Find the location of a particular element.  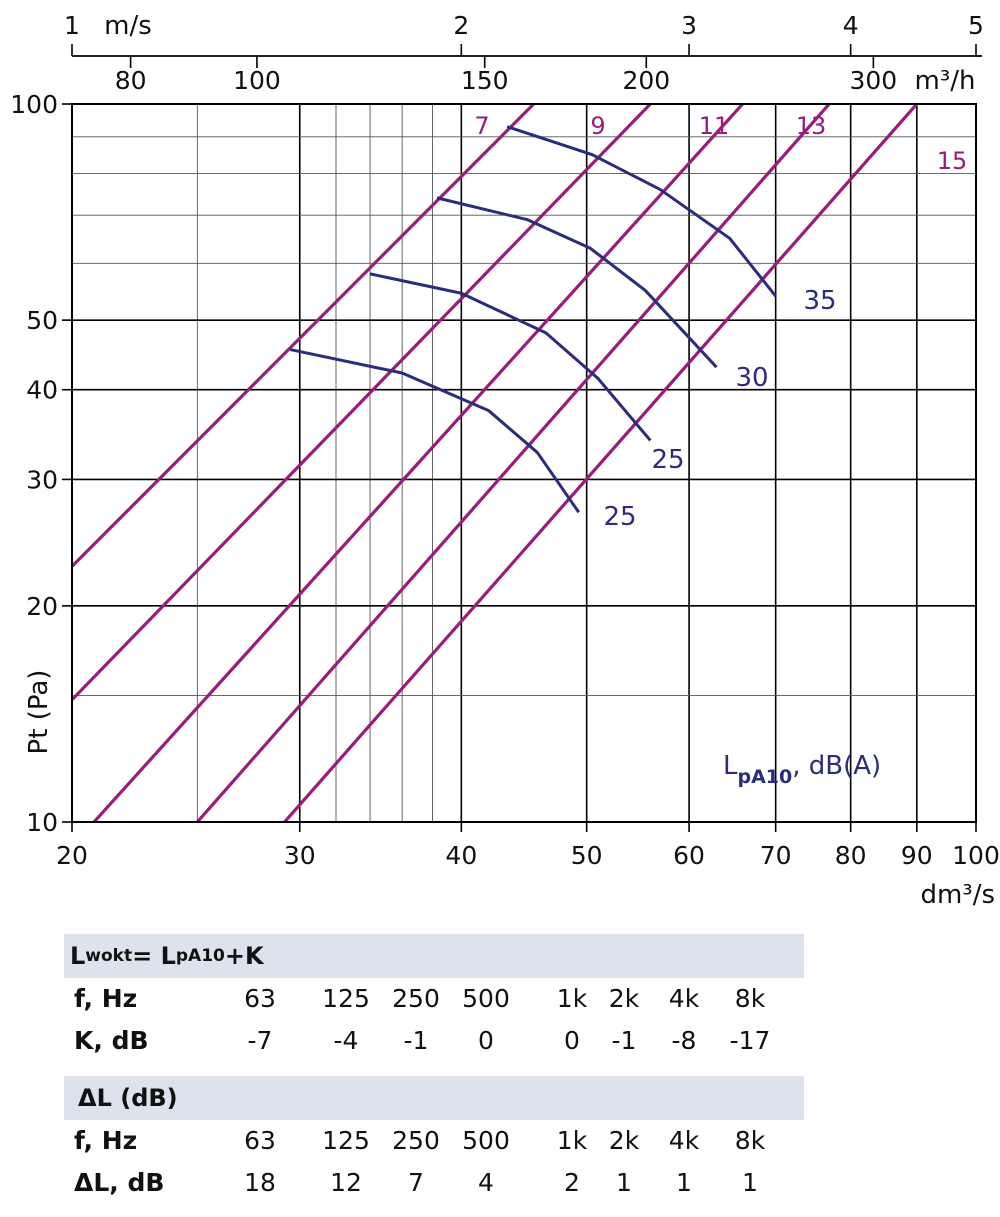

formula-end: +K is located at coordinates (244, 956).